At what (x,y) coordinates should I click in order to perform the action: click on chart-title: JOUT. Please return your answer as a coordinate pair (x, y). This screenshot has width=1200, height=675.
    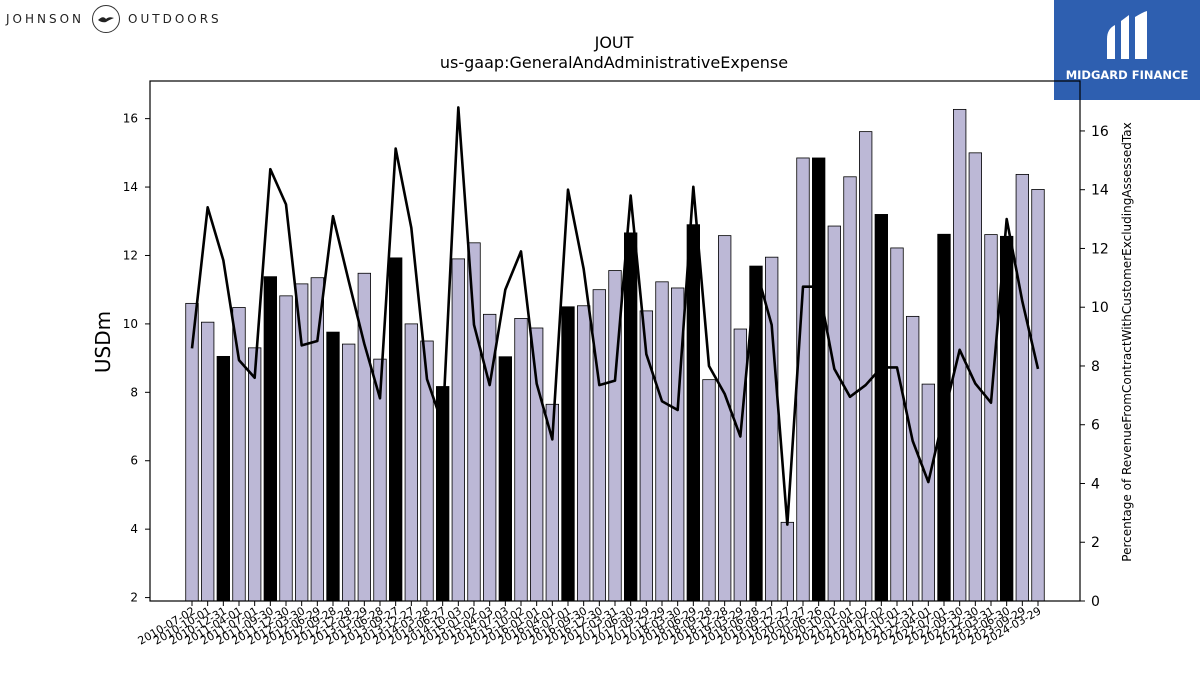
    Looking at the image, I should click on (614, 42).